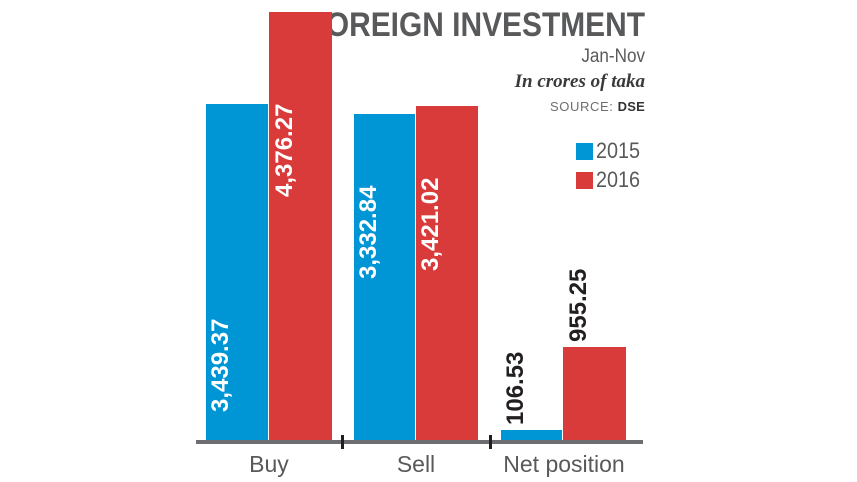  Describe the element at coordinates (555, 180) in the screenshot. I see `legend-item-2016: 2016` at that location.